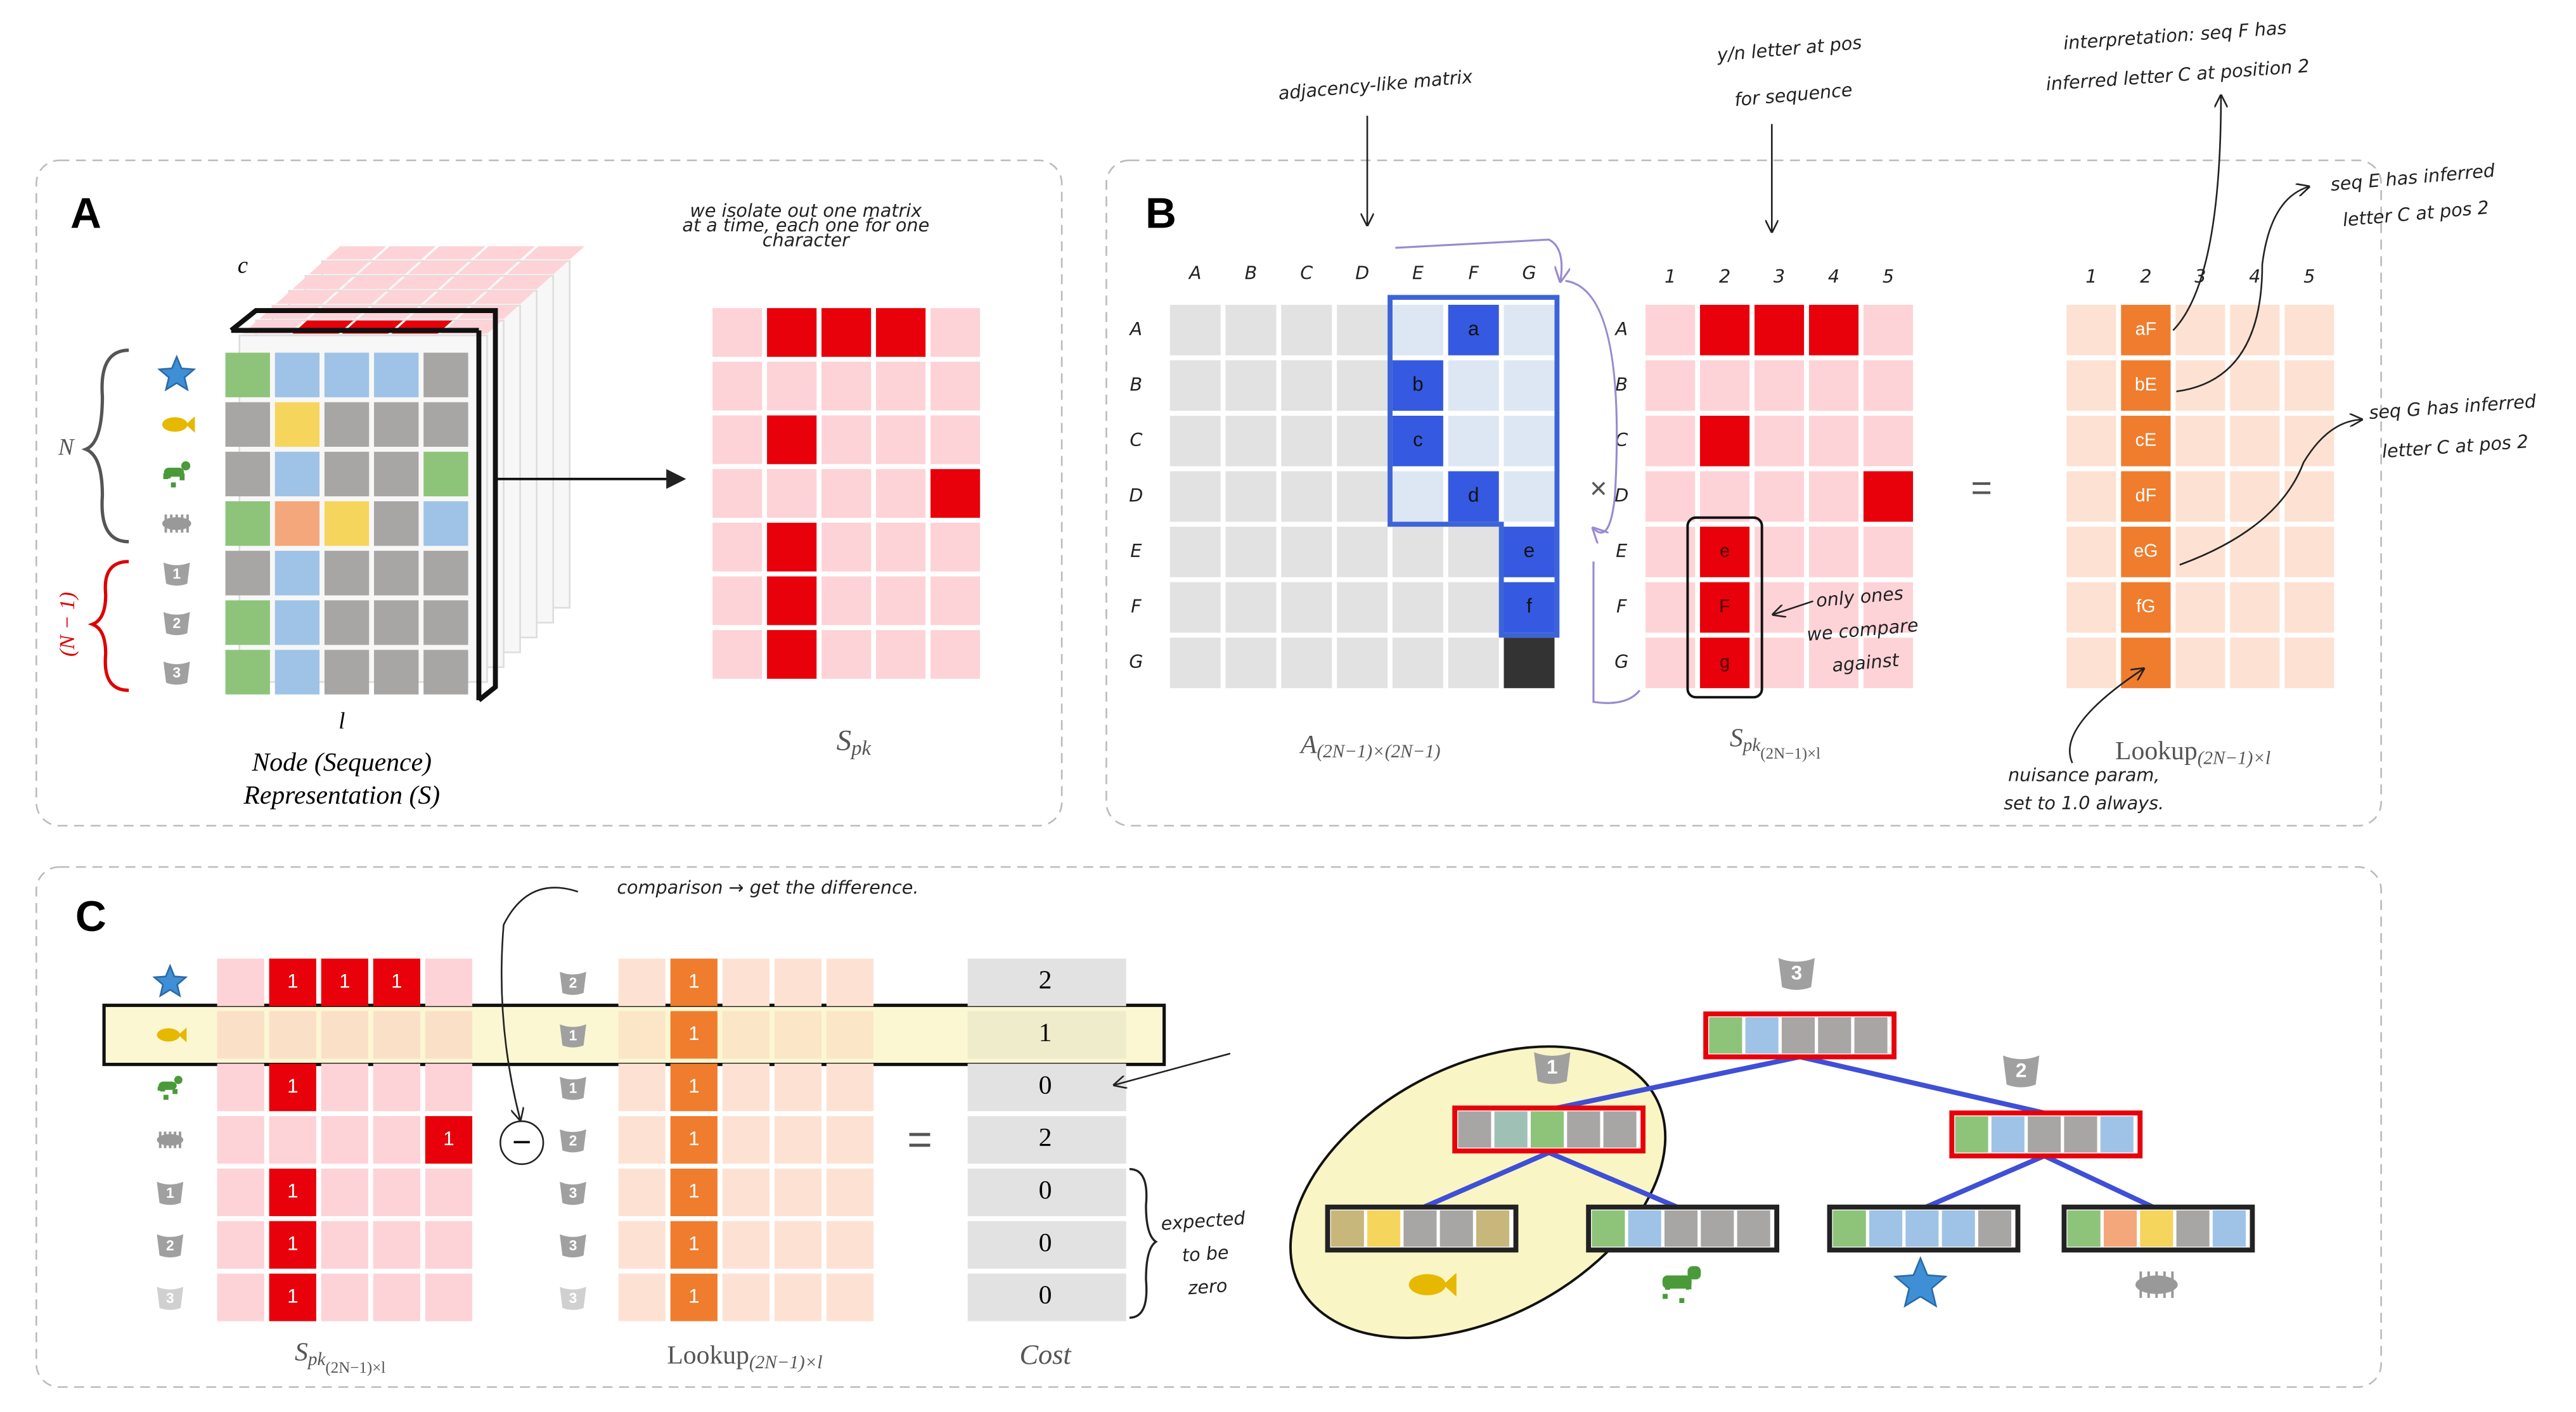 This screenshot has width=2576, height=1412. Describe the element at coordinates (1529, 606) in the screenshot. I see `adjacency-text: f` at that location.